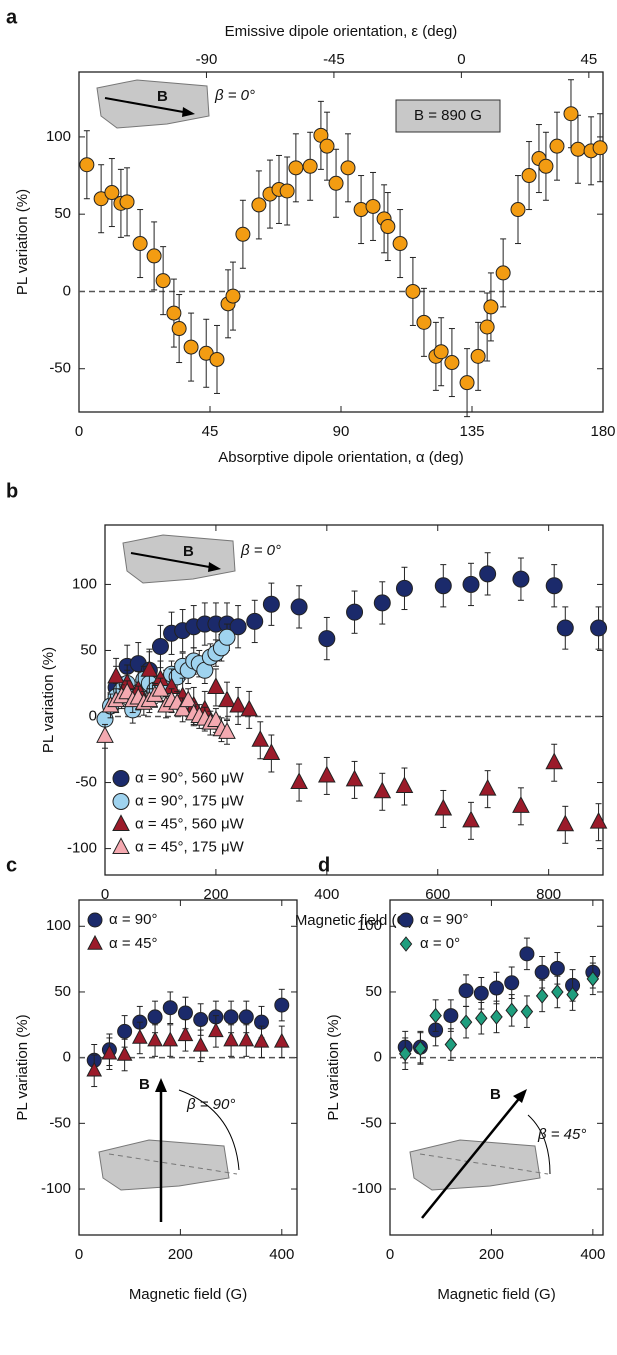 The width and height of the screenshot is (617, 1355). I want to click on field-box-label: B = 890 G, so click(448, 115).